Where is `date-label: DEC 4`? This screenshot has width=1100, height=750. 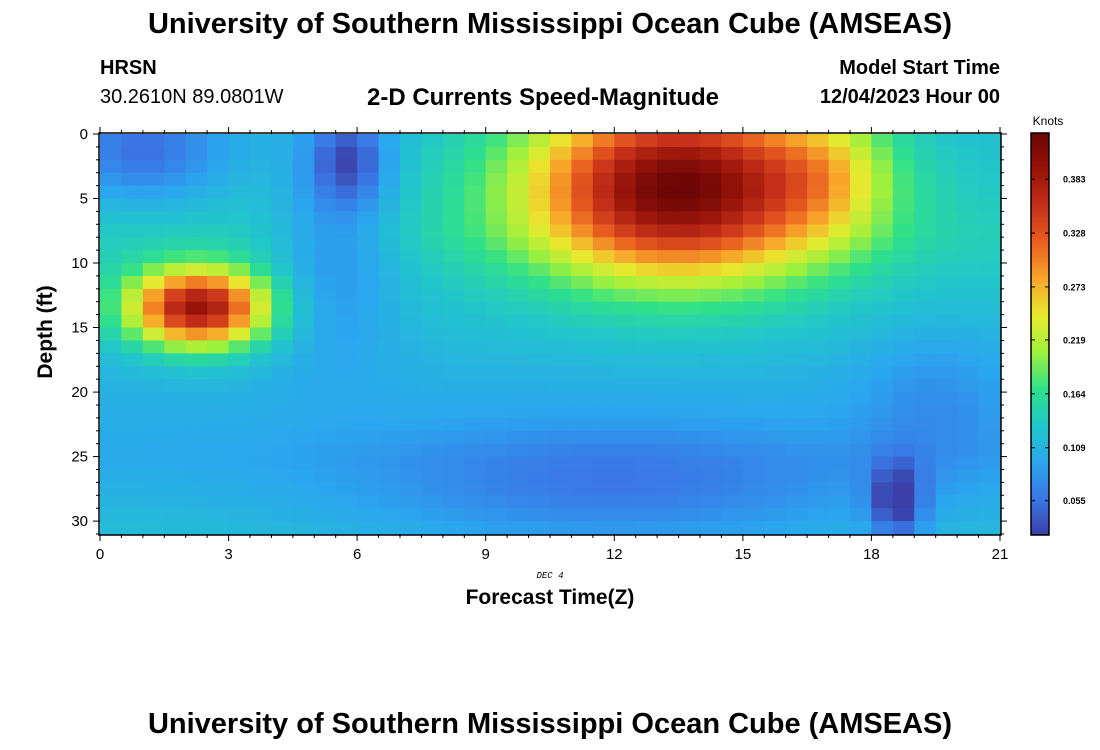 date-label: DEC 4 is located at coordinates (549, 576).